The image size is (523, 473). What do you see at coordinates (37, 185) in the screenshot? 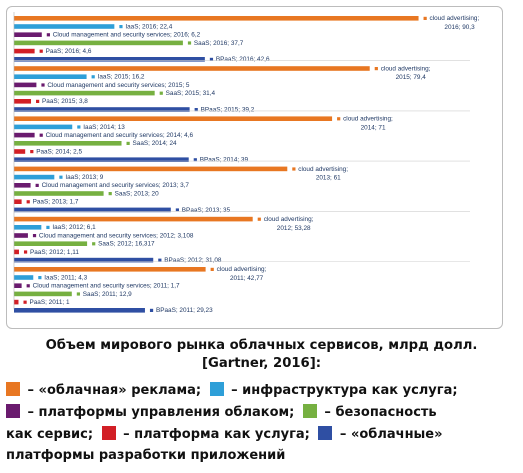
I see `label-marker-cloud-management-2013` at bounding box center [37, 185].